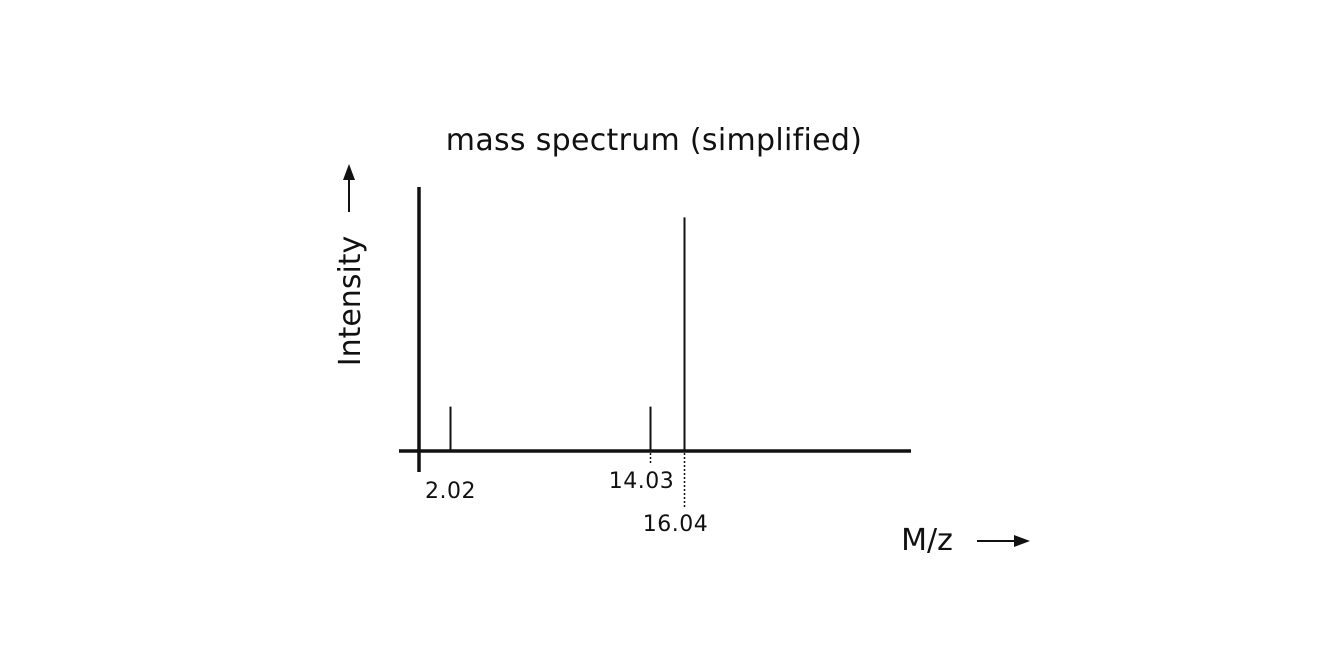  Describe the element at coordinates (450, 491) in the screenshot. I see `peak-label: 2.02` at that location.